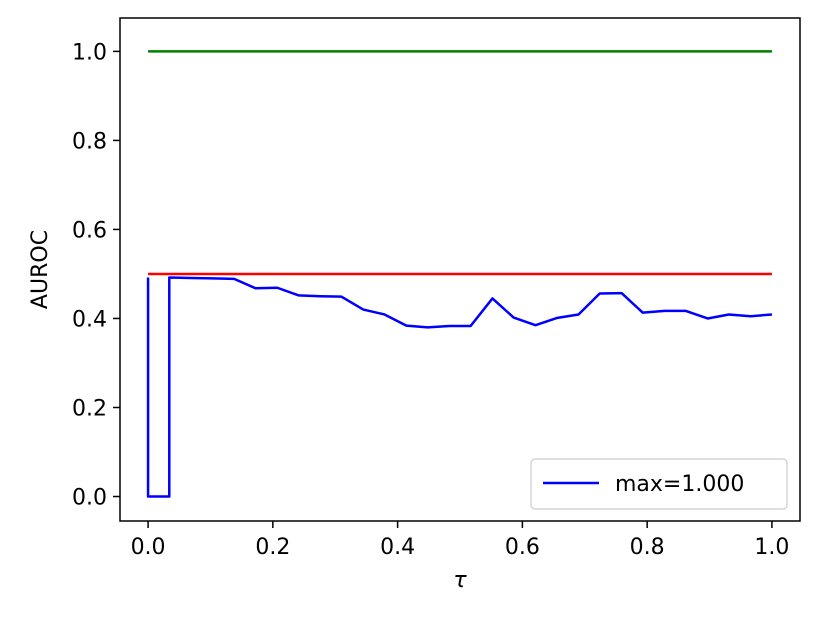 The height and width of the screenshot is (623, 830). I want to click on legend: max=1.000, so click(659, 484).